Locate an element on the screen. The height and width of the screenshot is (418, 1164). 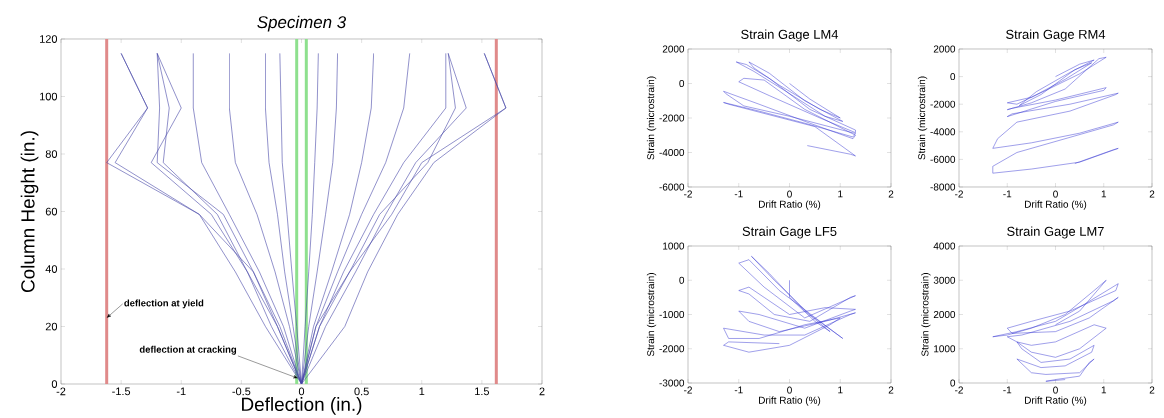
x-tick-label: -0.5 is located at coordinates (241, 391).